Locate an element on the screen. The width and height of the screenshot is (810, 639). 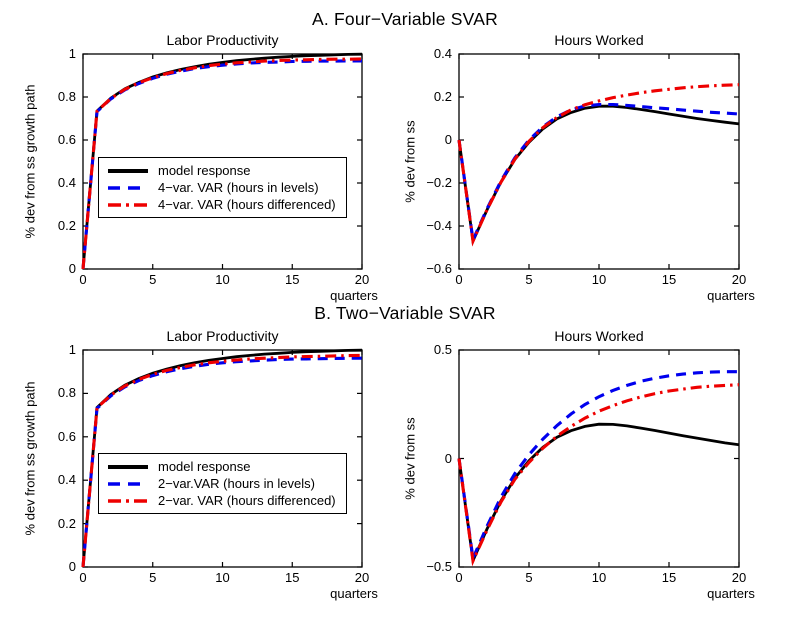
y-tick-label: 0.5 is located at coordinates (442, 349).